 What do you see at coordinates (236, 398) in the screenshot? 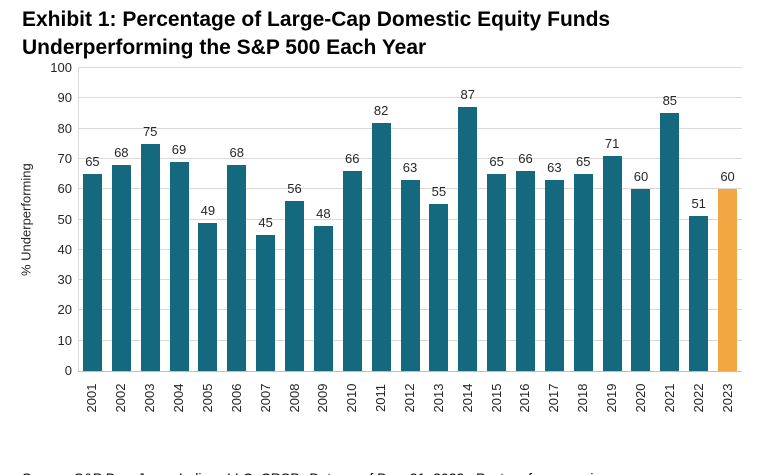
I see `x-axis-tick-label: 2006` at bounding box center [236, 398].